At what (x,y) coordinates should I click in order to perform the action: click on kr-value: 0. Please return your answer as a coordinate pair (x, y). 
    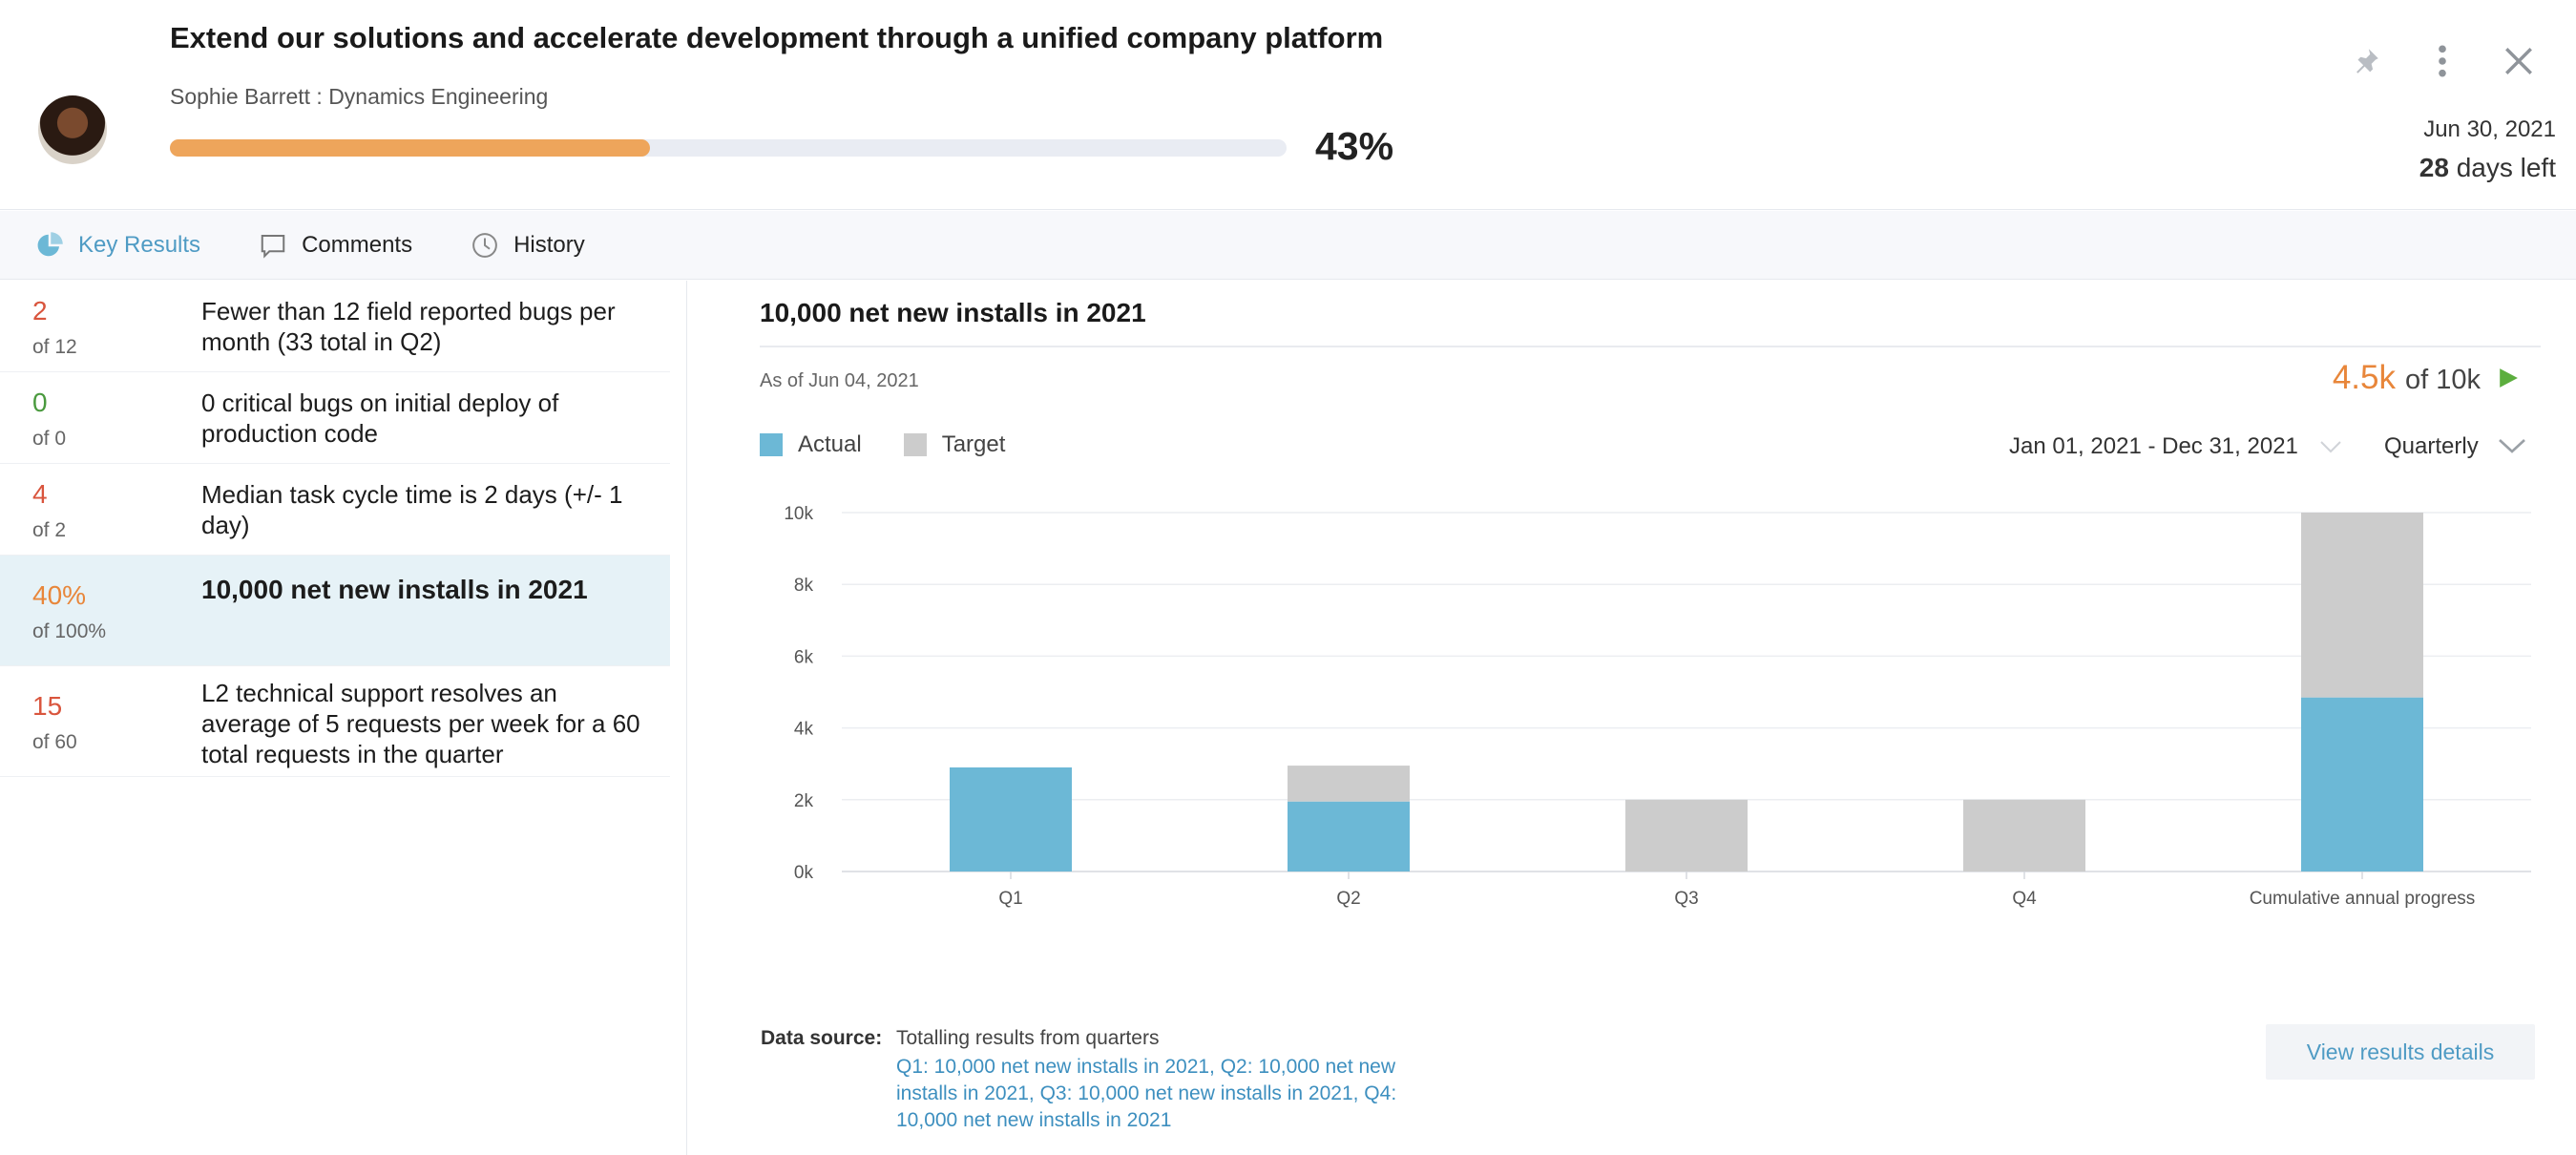
    Looking at the image, I should click on (40, 403).